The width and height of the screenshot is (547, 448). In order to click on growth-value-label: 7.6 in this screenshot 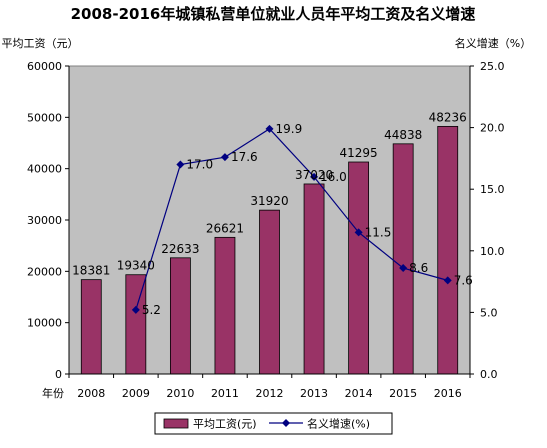, I will do `click(463, 280)`.